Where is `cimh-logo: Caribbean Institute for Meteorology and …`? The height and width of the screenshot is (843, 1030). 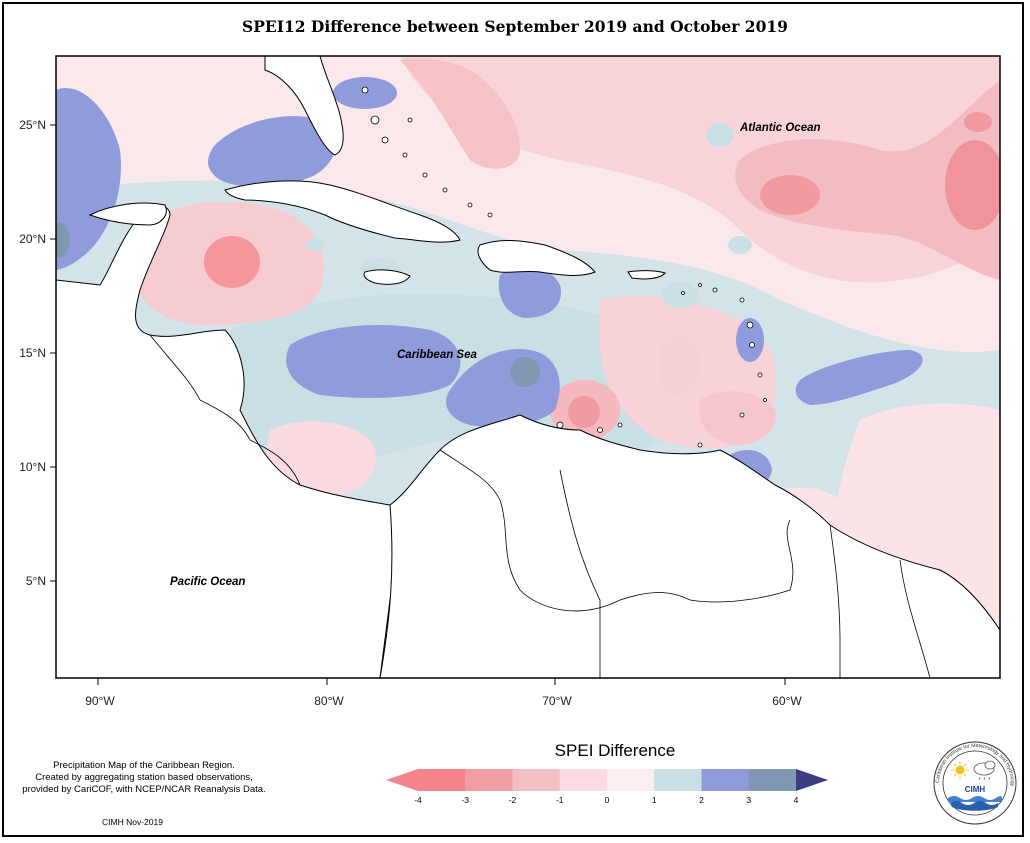
cimh-logo: Caribbean Institute for Meteorology and … is located at coordinates (975, 783).